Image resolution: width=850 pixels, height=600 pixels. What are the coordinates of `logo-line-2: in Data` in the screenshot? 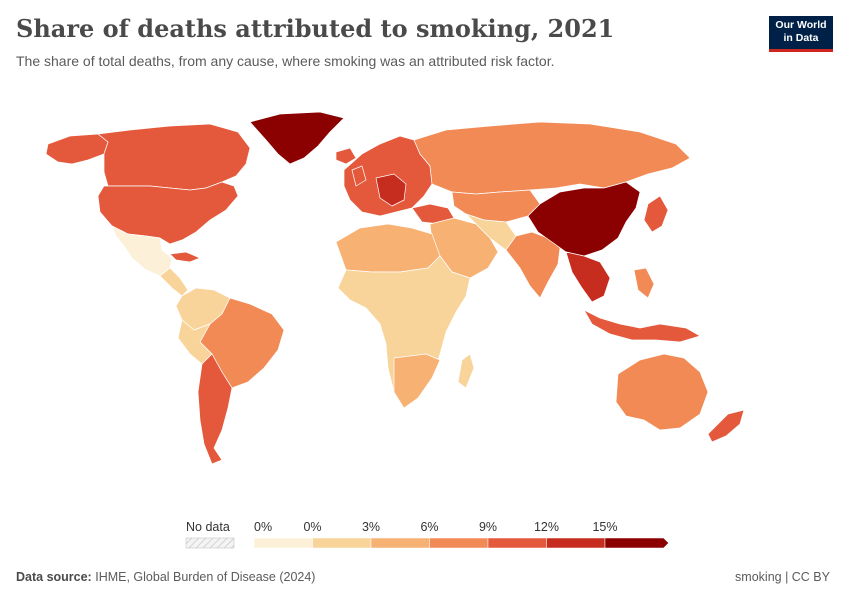 It's located at (801, 38).